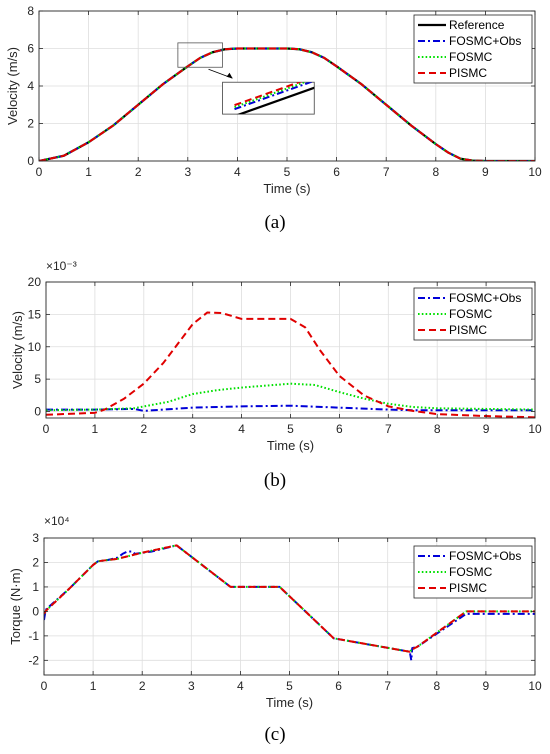  What do you see at coordinates (35, 314) in the screenshot?
I see `y-tick-label: 15` at bounding box center [35, 314].